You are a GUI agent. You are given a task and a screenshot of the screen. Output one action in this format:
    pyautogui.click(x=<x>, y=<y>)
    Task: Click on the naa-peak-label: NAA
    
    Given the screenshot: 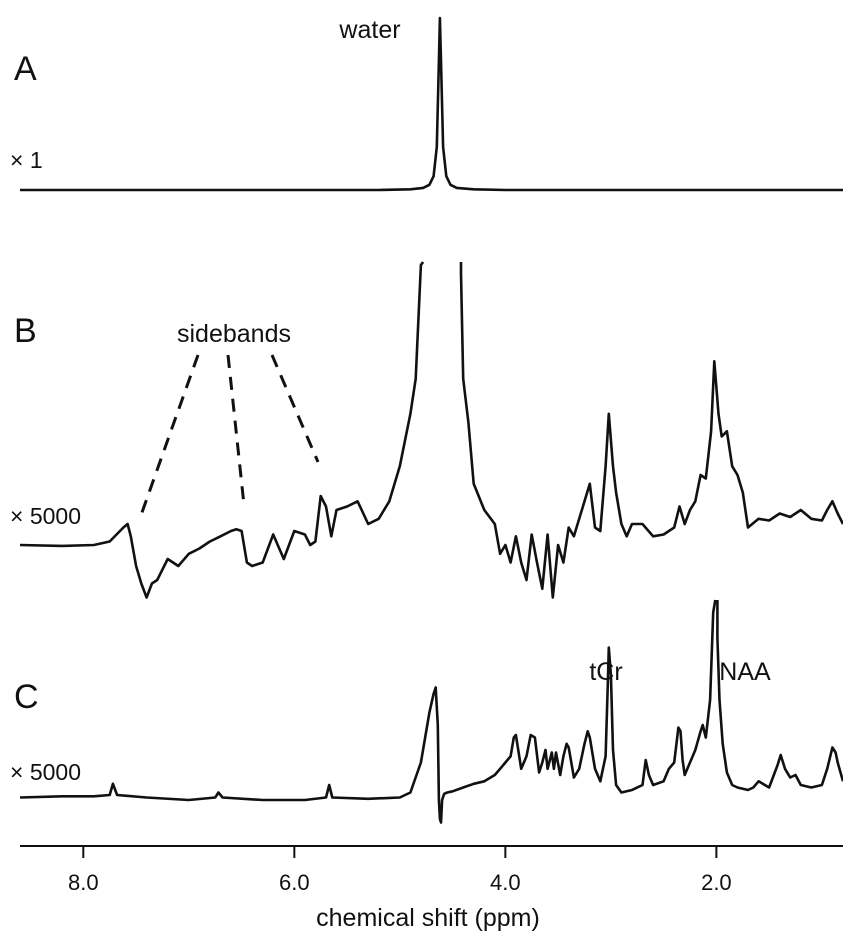 What is the action you would take?
    pyautogui.click(x=745, y=672)
    